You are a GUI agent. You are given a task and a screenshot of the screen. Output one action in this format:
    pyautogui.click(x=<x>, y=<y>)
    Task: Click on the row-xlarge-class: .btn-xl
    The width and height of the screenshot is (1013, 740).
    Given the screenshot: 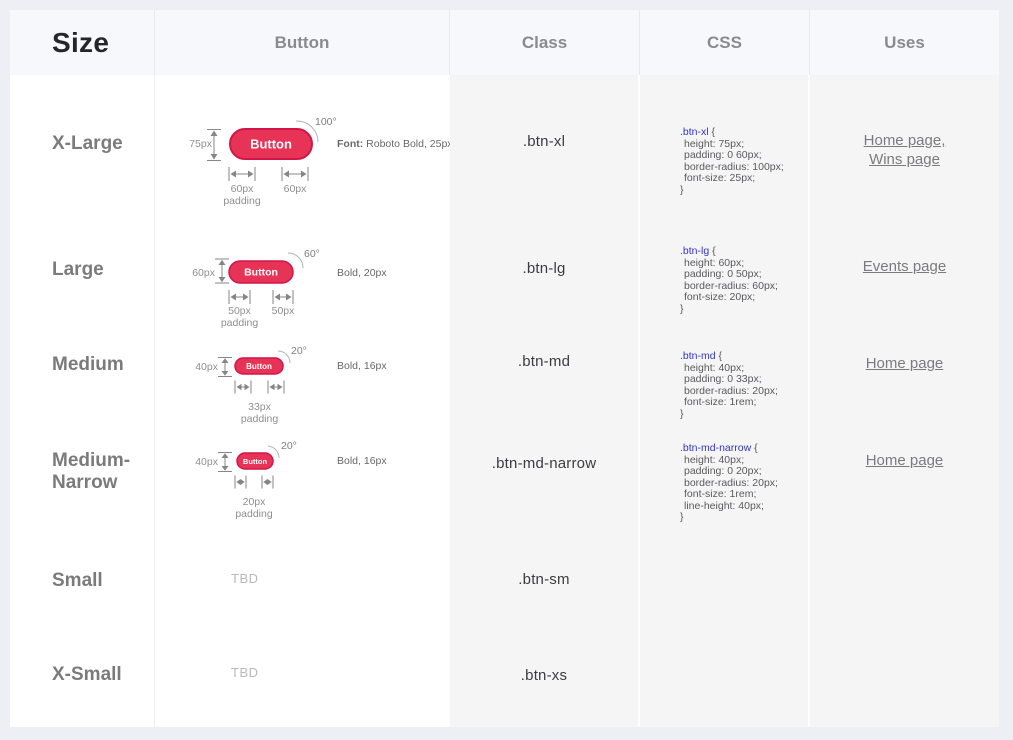 What is the action you would take?
    pyautogui.click(x=545, y=152)
    